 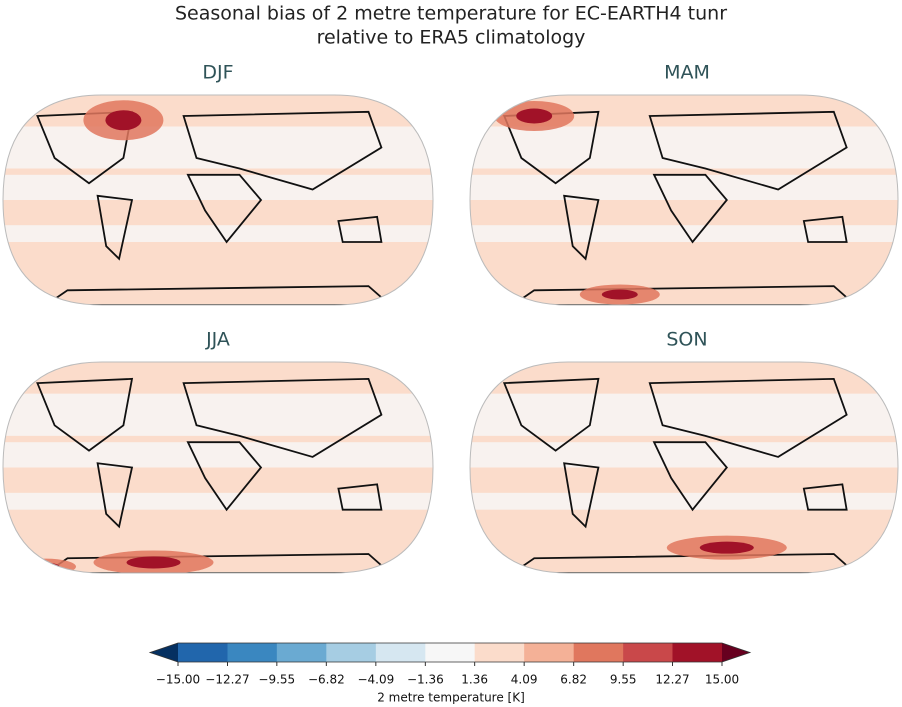 I want to click on panel-title: MAM, so click(x=687, y=73).